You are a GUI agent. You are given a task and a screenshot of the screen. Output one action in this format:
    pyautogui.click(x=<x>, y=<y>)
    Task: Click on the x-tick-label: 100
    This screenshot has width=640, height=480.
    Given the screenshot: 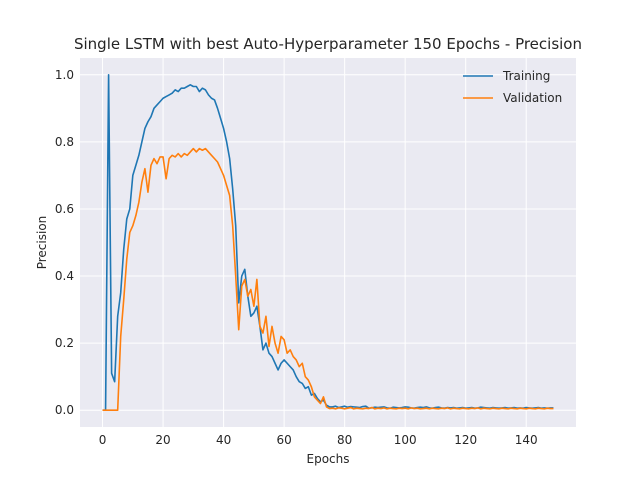 What is the action you would take?
    pyautogui.click(x=405, y=440)
    